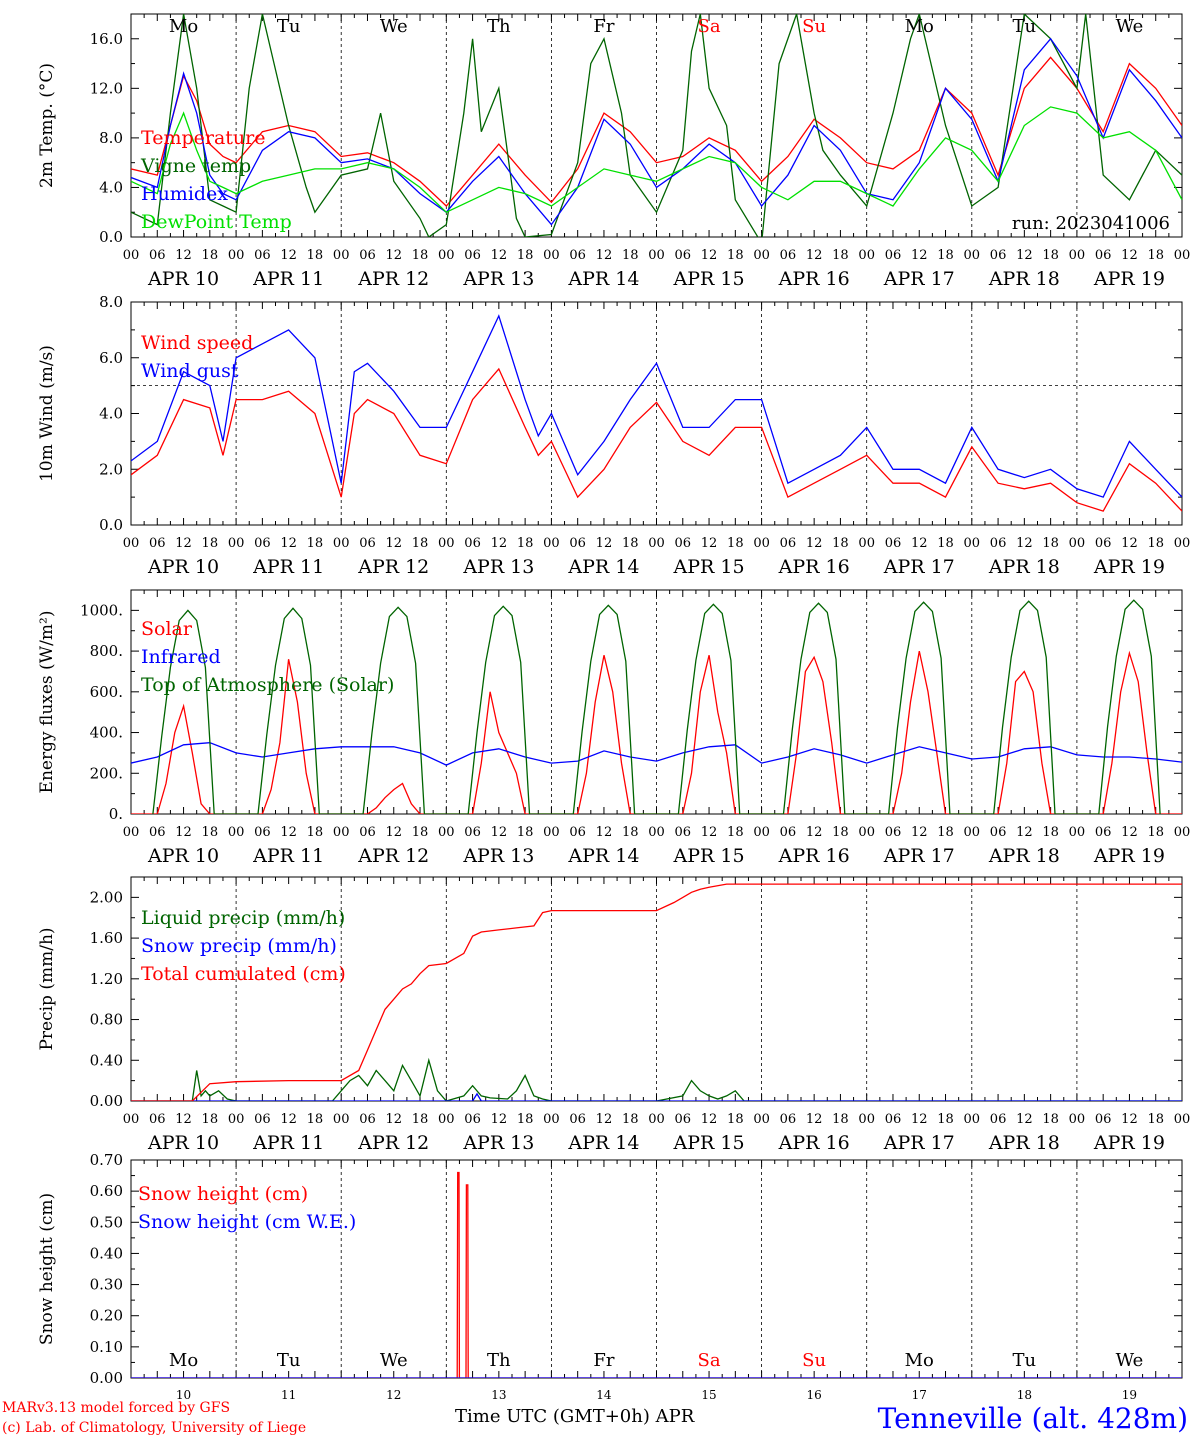 The height and width of the screenshot is (1440, 1194). Describe the element at coordinates (167, 629) in the screenshot. I see `legend-entry: Solar` at that location.